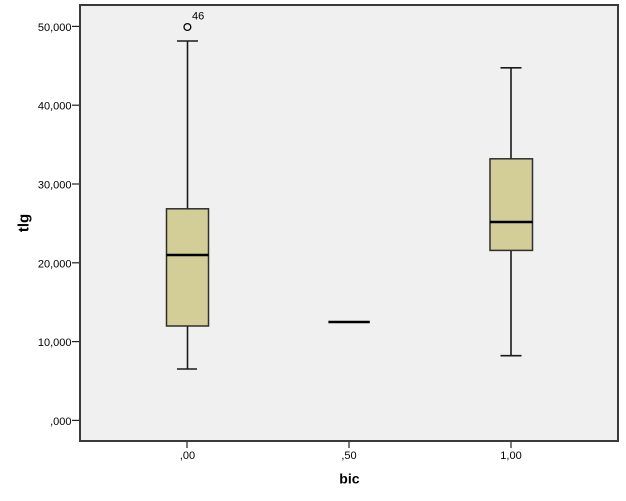 Image resolution: width=626 pixels, height=501 pixels. What do you see at coordinates (55, 186) in the screenshot?
I see `svg-text: 30,000` at bounding box center [55, 186].